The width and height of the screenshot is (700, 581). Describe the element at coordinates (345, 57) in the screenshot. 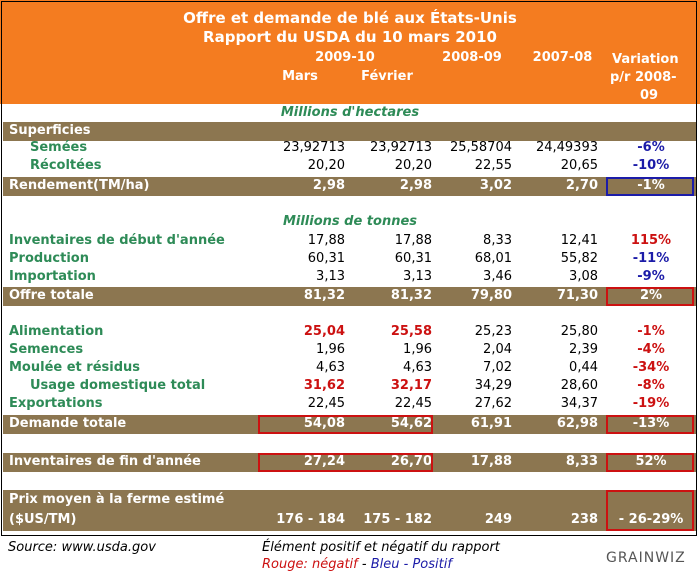

I see `col-header: 2009-10` at that location.